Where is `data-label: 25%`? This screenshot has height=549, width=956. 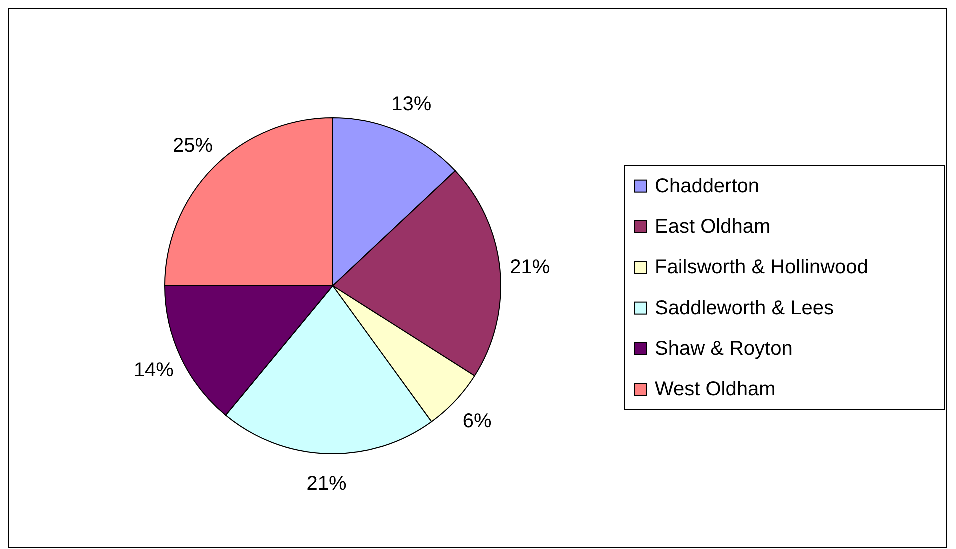 data-label: 25% is located at coordinates (193, 145).